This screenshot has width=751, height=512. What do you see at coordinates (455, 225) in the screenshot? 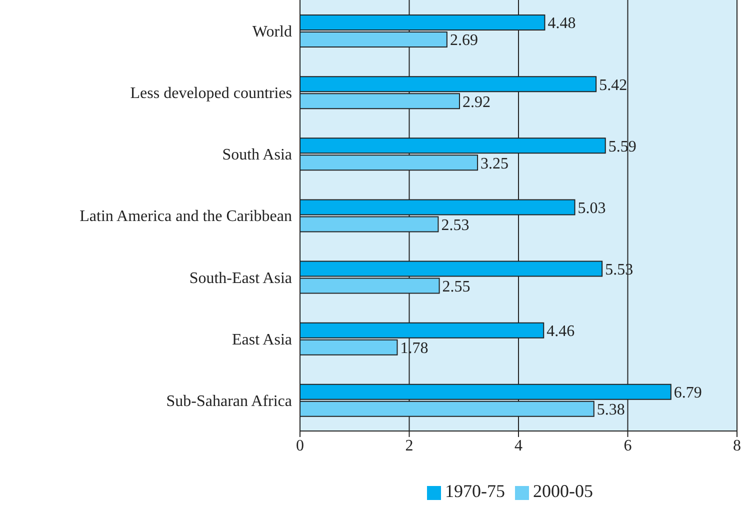
I see `data-label: 2.53` at bounding box center [455, 225].